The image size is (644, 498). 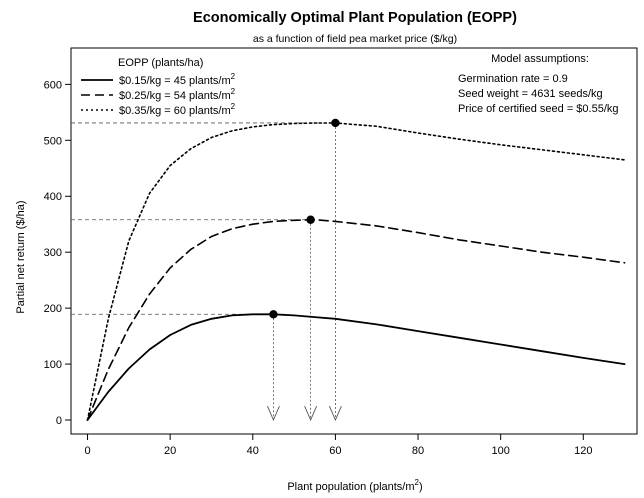 What do you see at coordinates (87, 451) in the screenshot?
I see `x-tick-label: 0` at bounding box center [87, 451].